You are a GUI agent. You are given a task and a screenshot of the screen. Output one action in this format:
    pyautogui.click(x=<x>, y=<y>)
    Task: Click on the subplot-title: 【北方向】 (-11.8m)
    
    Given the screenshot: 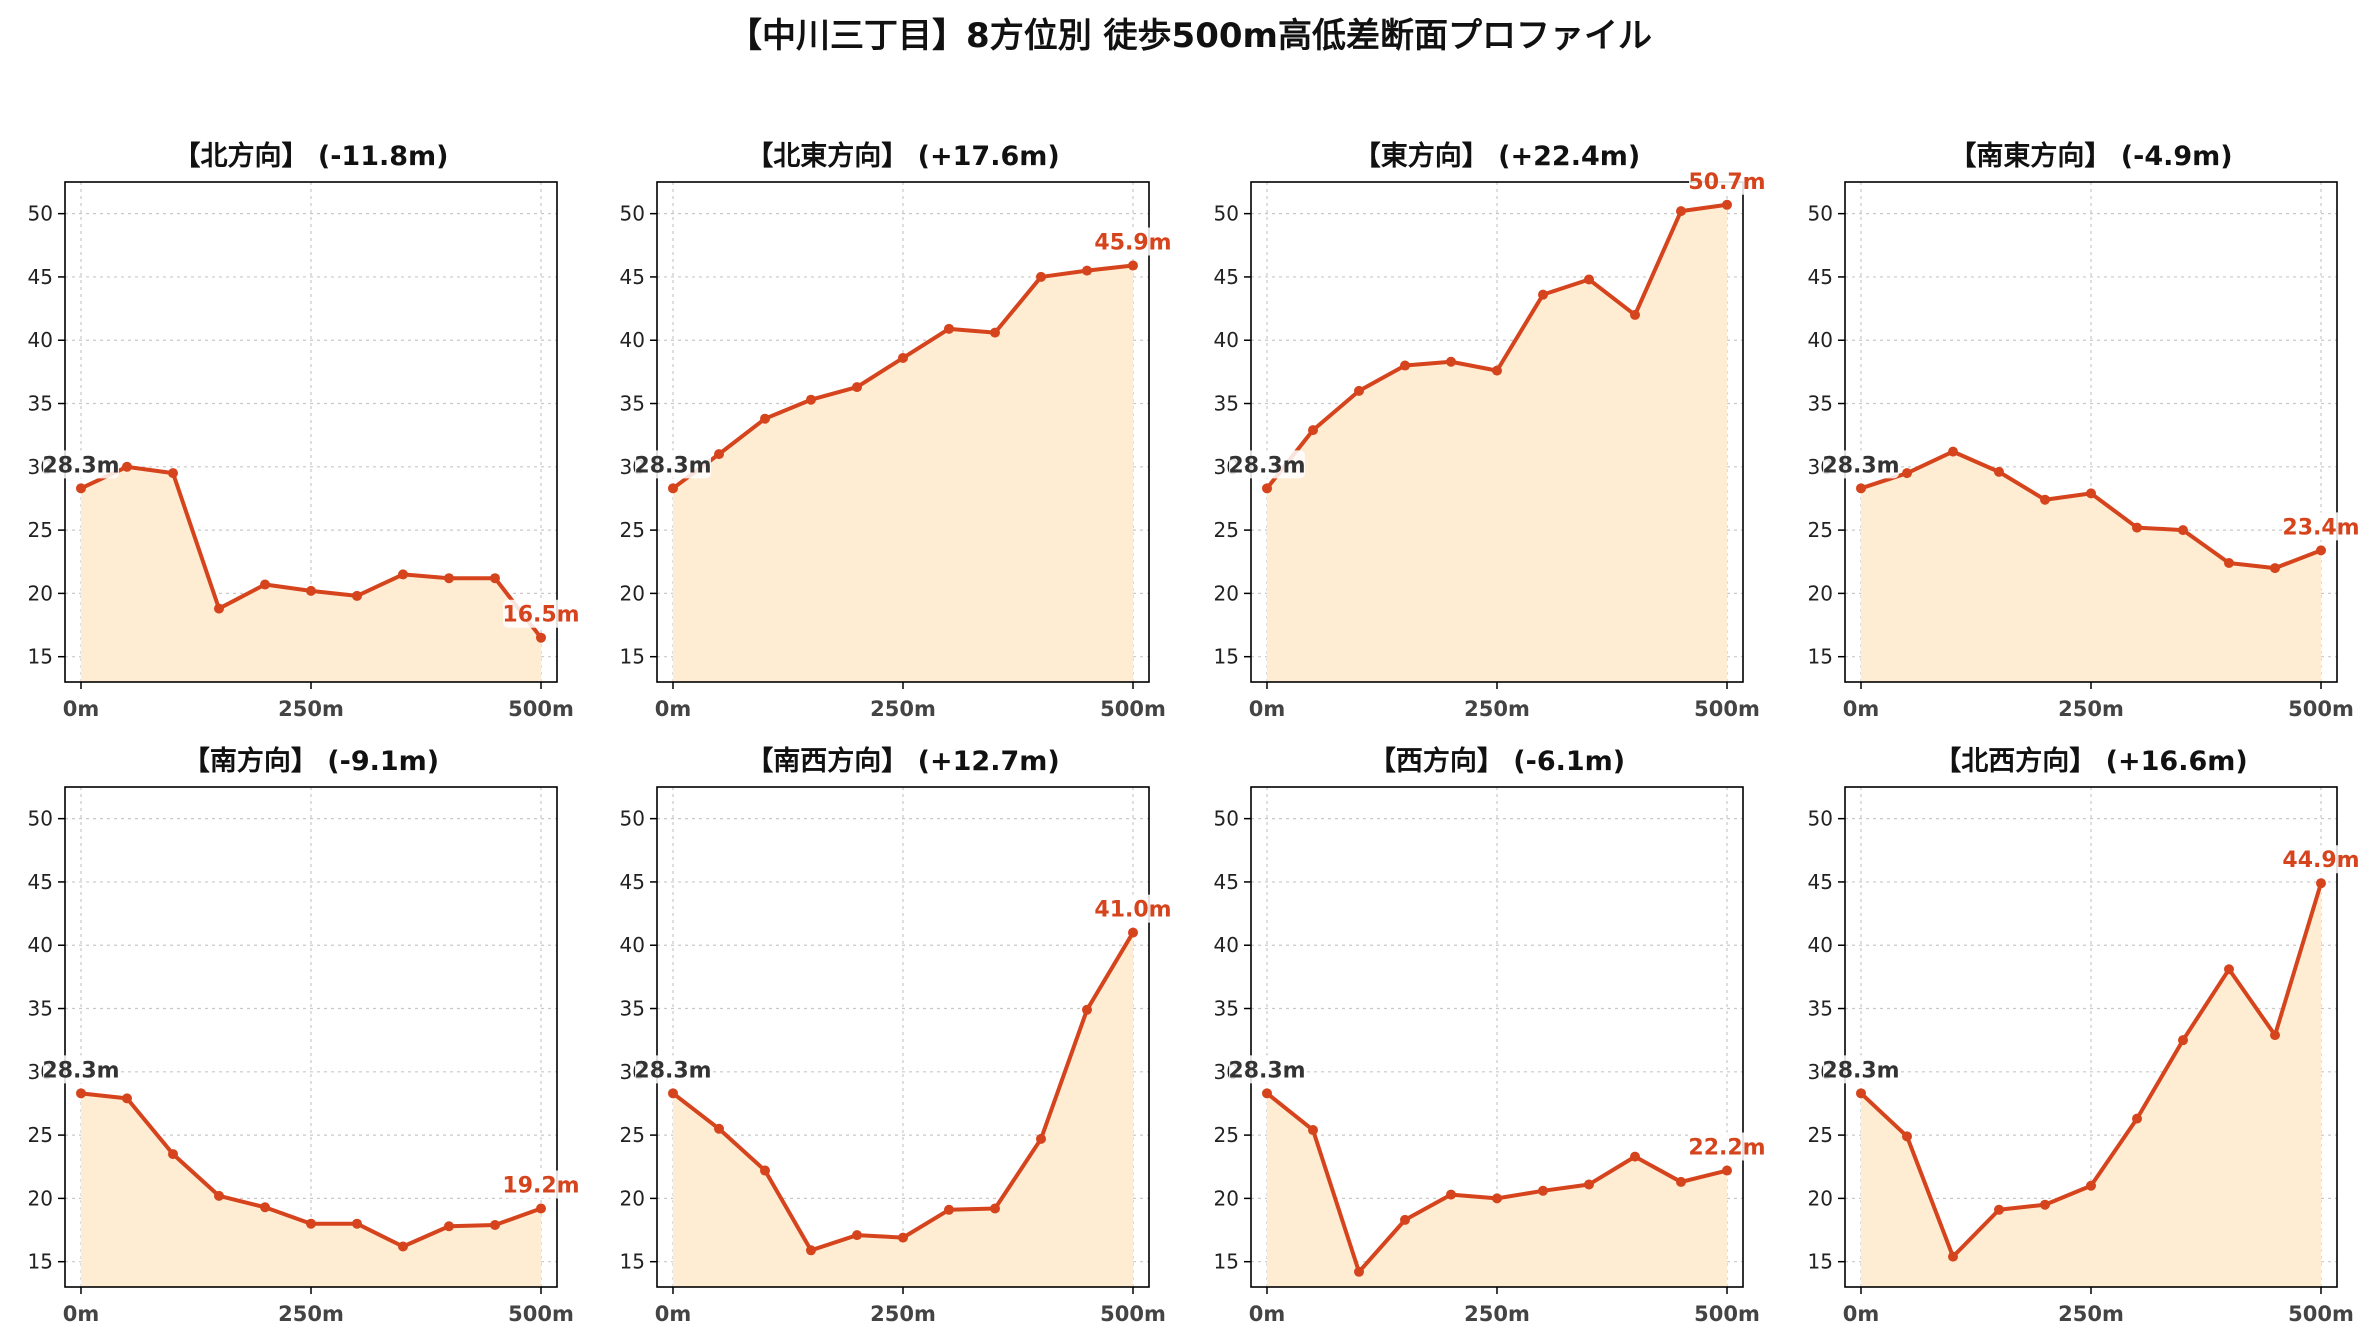 What is the action you would take?
    pyautogui.click(x=310, y=156)
    